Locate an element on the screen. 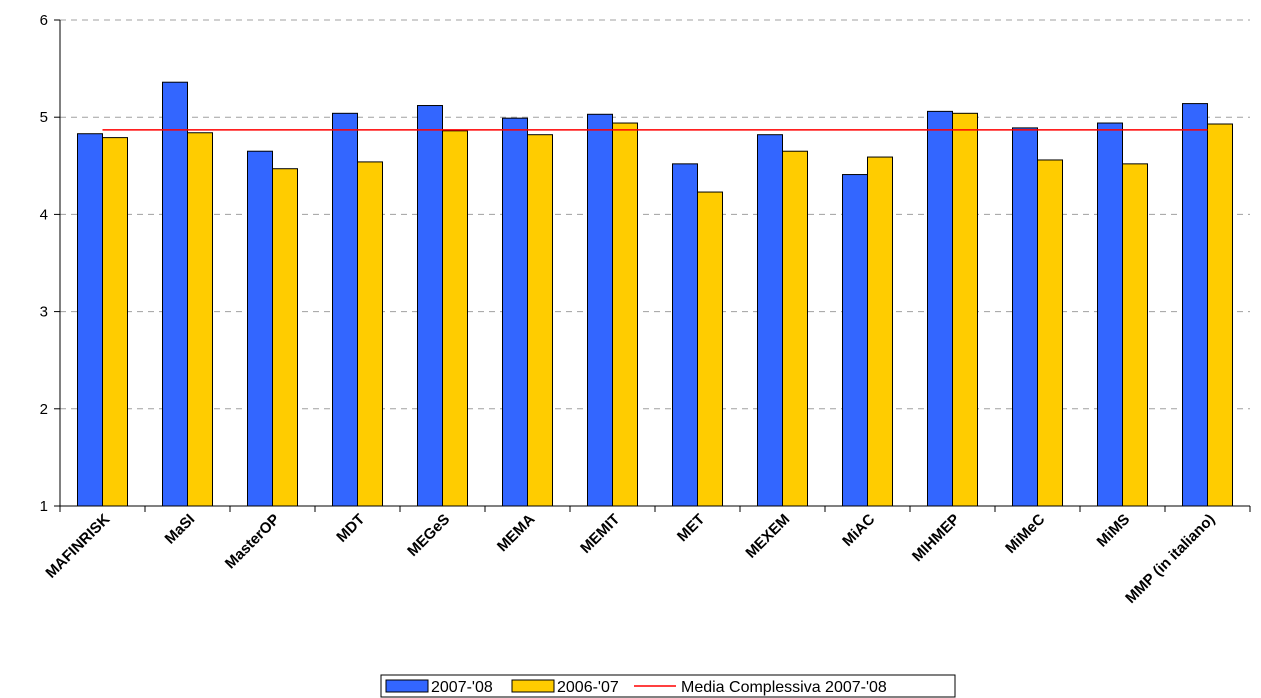 Image resolution: width=1261 pixels, height=698 pixels. x-tick-label: MIHMEP is located at coordinates (936, 538).